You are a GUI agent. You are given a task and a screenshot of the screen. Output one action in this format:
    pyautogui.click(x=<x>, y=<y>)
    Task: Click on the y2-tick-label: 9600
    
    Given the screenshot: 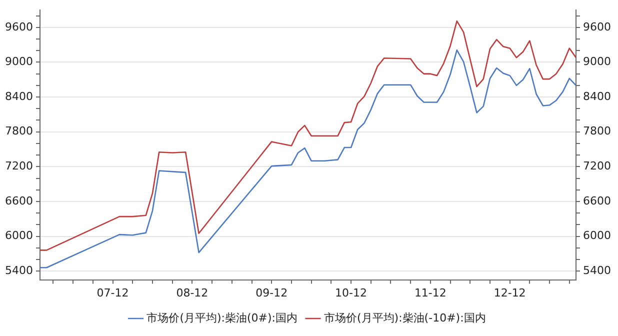 What is the action you would take?
    pyautogui.click(x=597, y=27)
    